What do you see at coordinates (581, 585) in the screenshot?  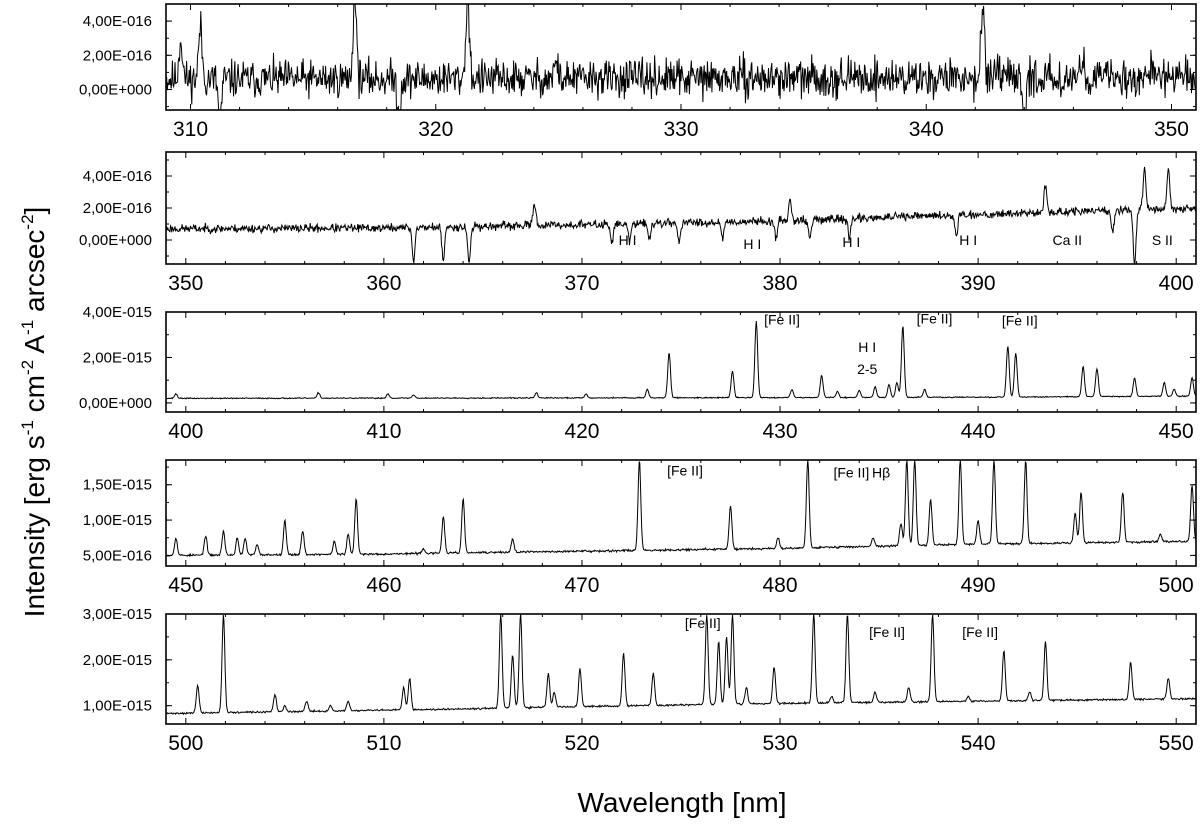 I see `x-tick-label: 470` at bounding box center [581, 585].